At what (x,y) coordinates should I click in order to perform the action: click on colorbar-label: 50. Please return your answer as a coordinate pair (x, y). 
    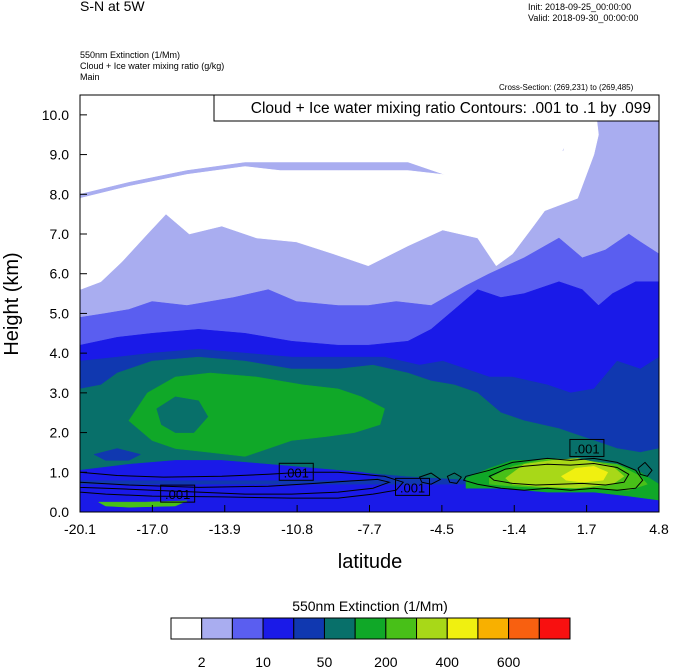
    Looking at the image, I should click on (325, 661).